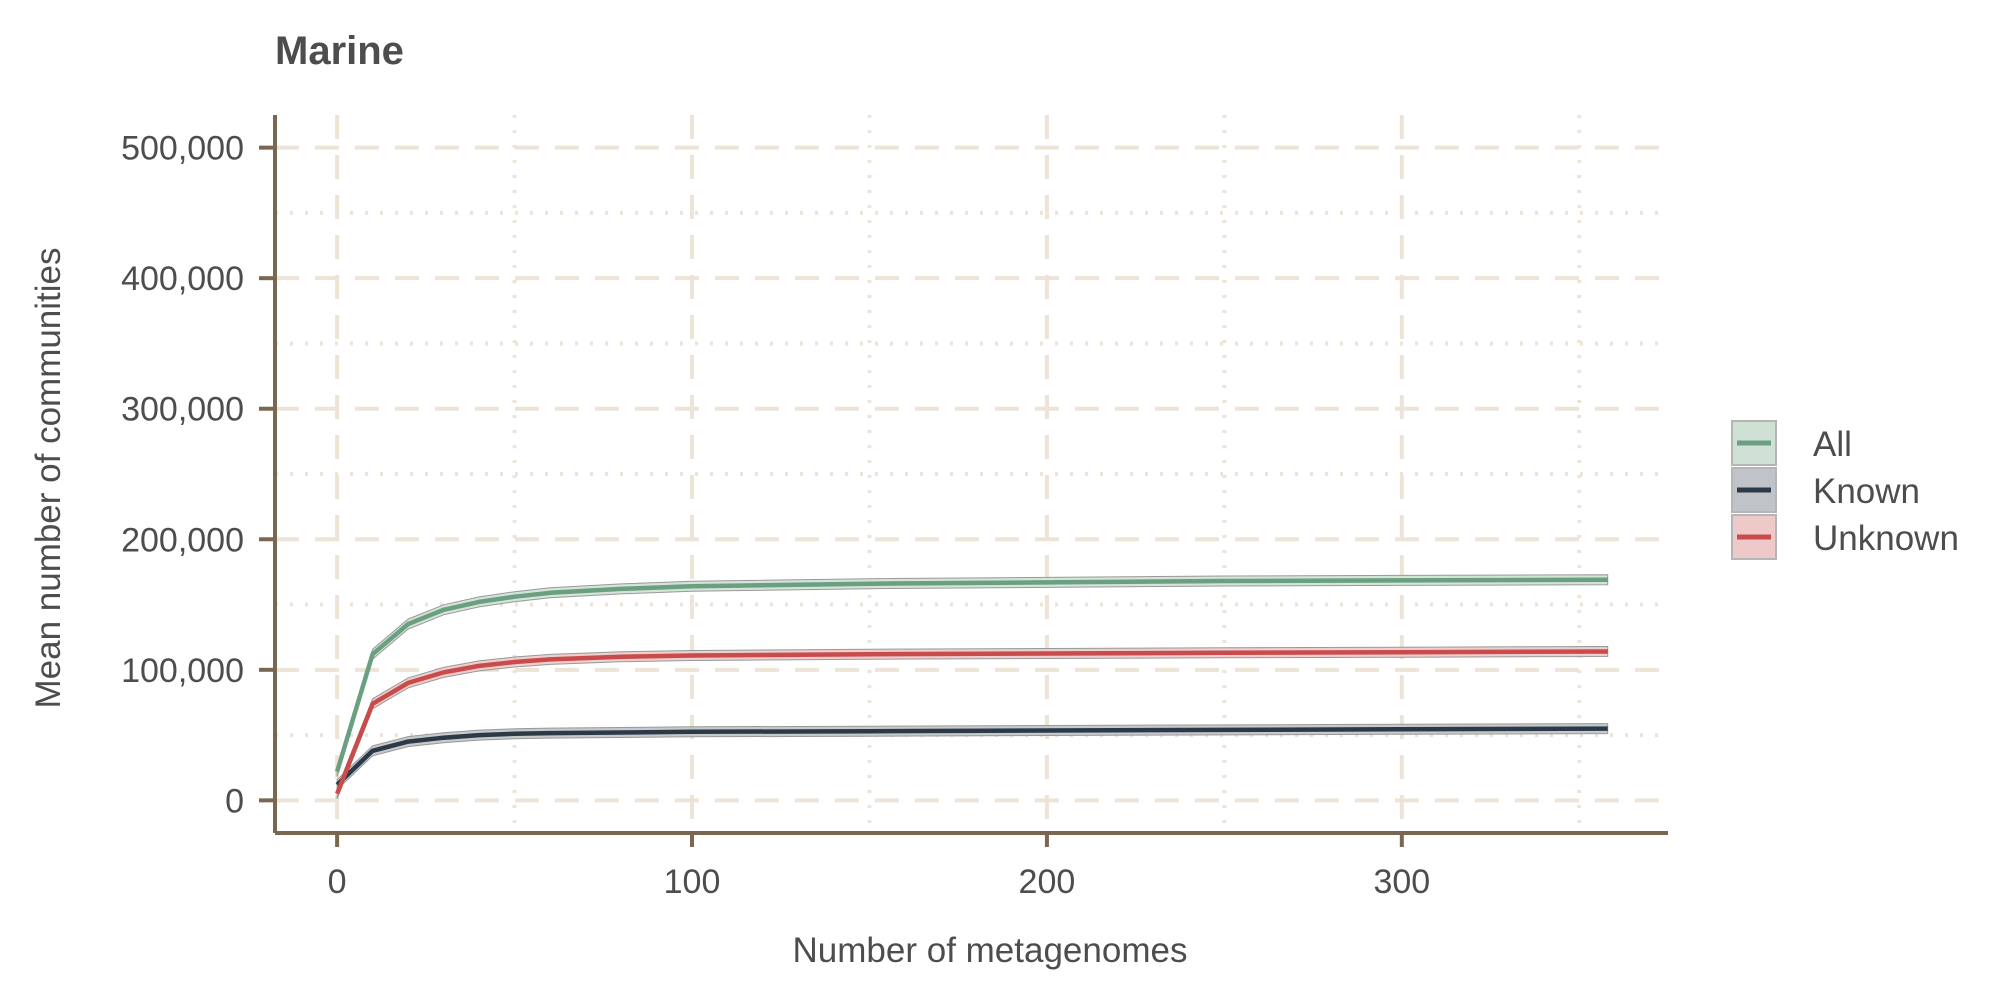 This screenshot has width=2000, height=1000. What do you see at coordinates (990, 950) in the screenshot?
I see `x-axis-title: Number of metagenomes` at bounding box center [990, 950].